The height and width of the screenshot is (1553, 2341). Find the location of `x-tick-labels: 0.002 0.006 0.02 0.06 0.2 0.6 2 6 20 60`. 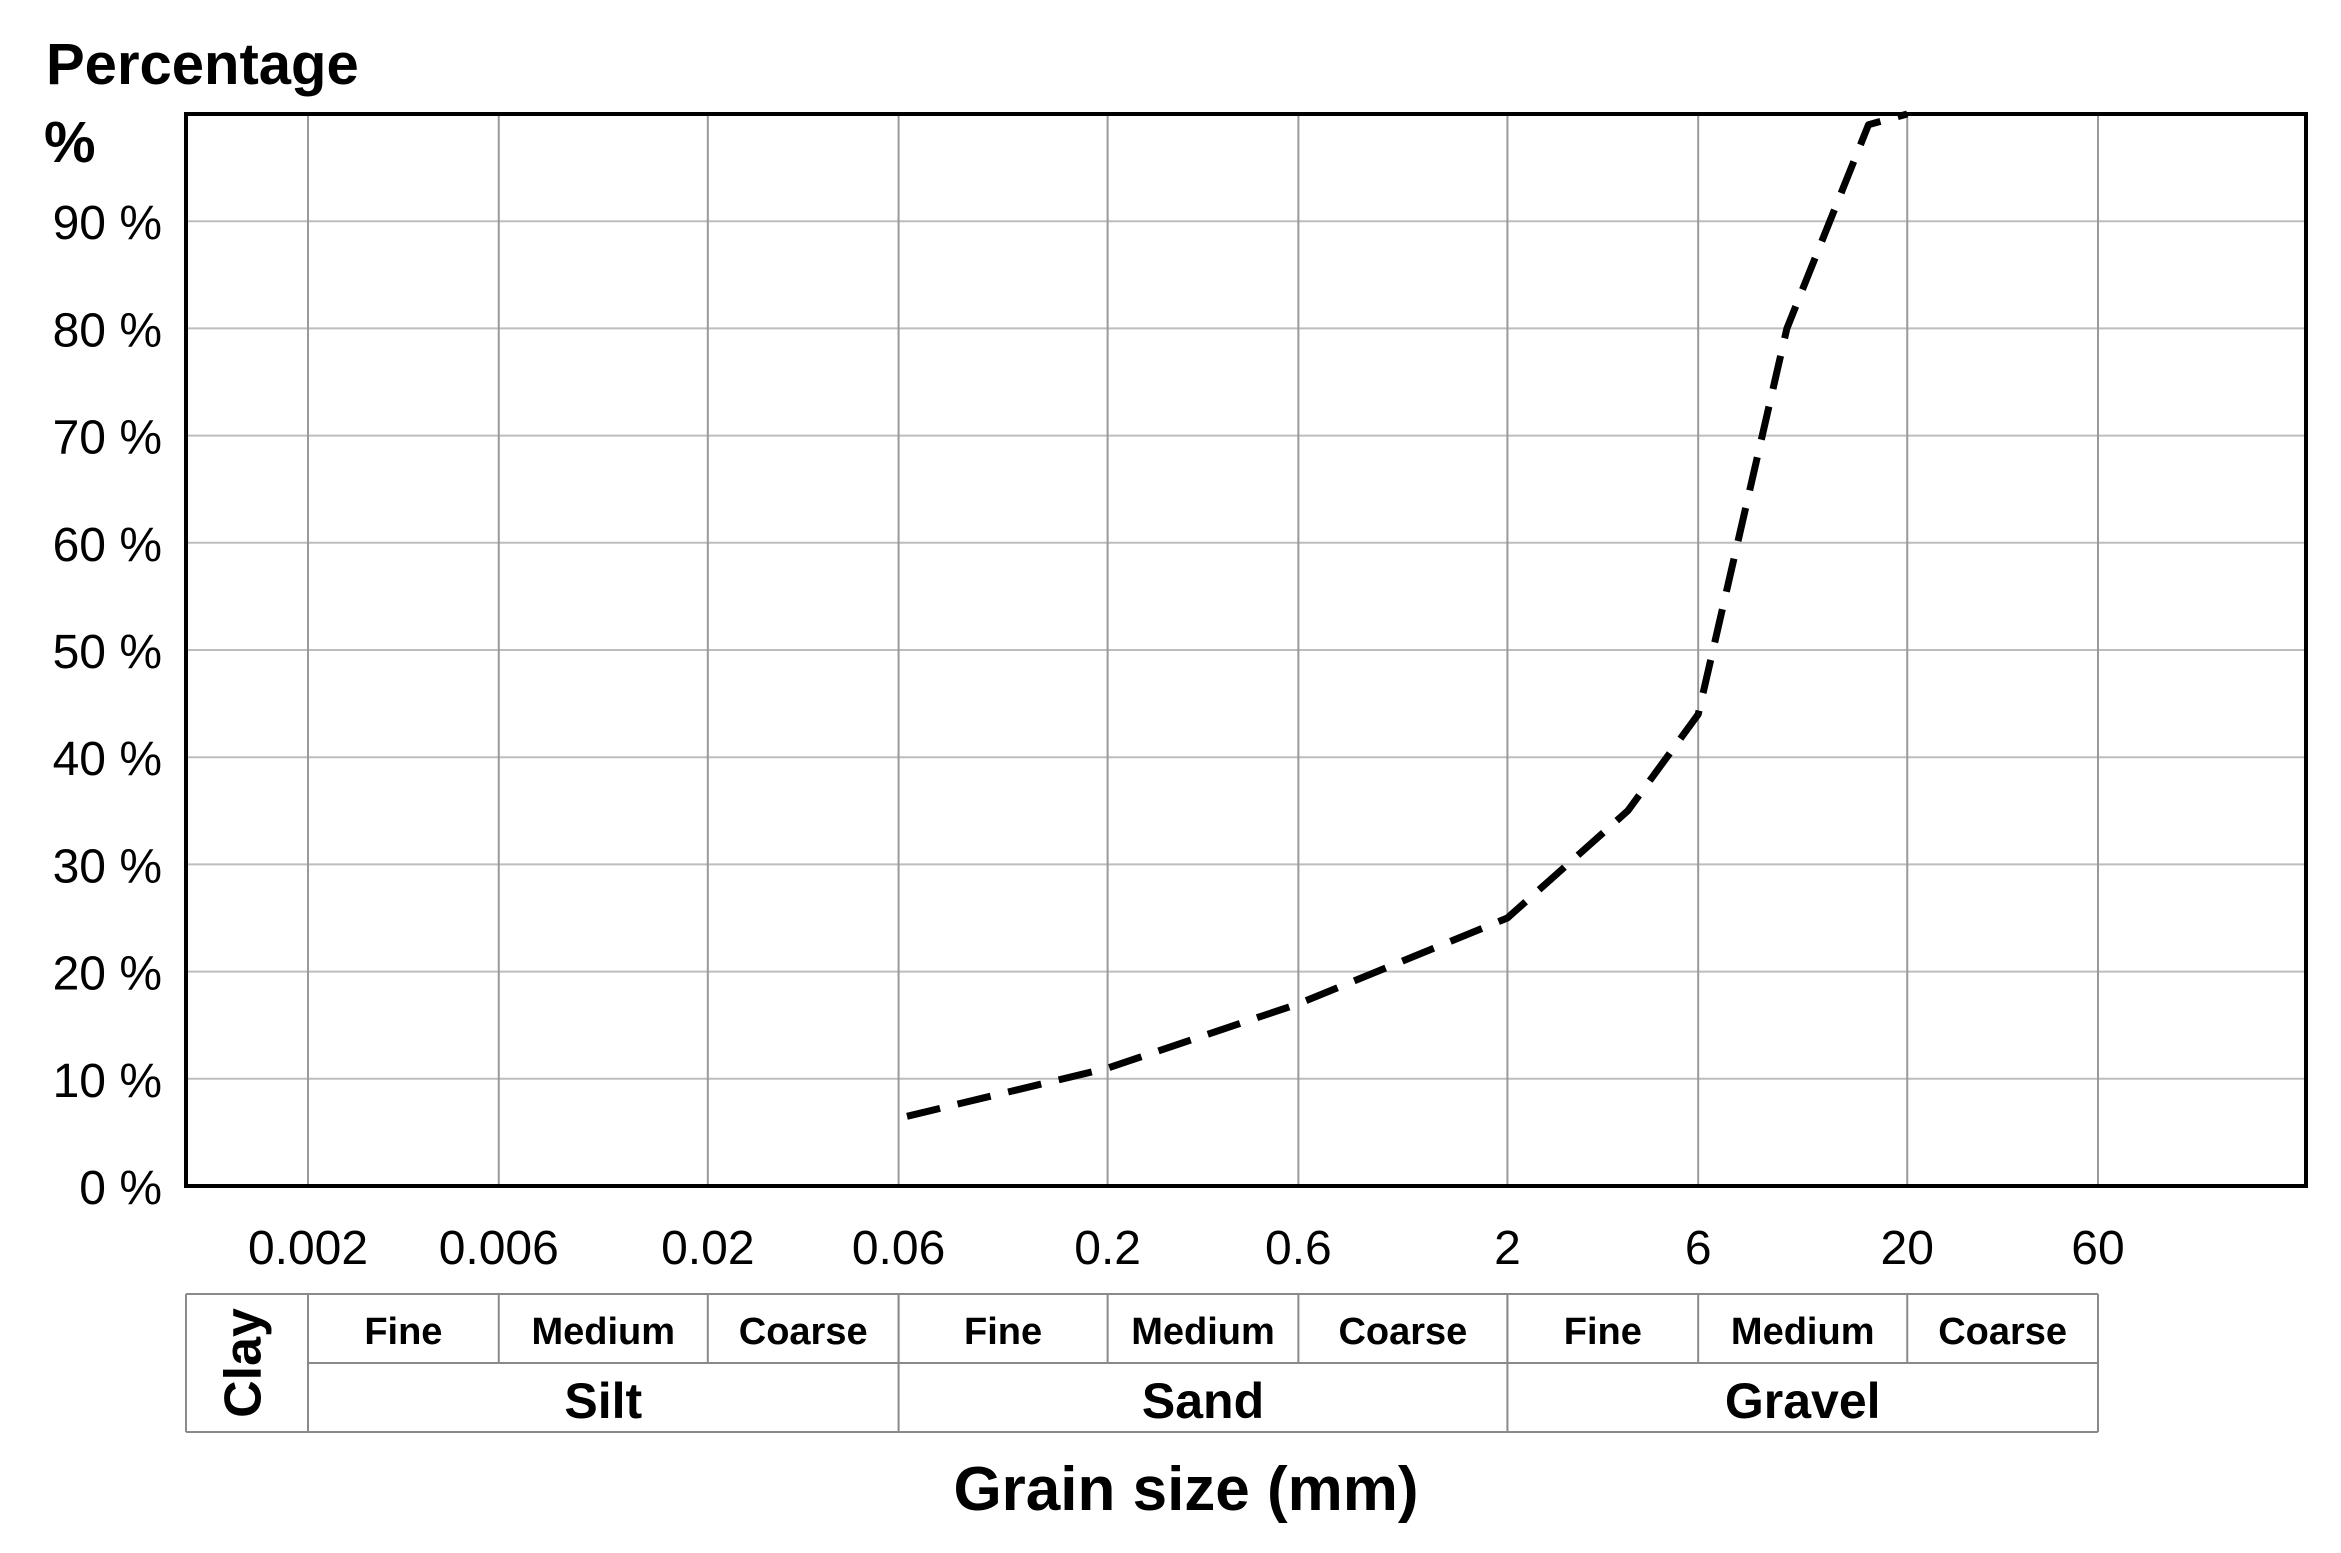

x-tick-labels: 0.002 0.006 0.02 0.06 0.2 0.6 2 6 20 60 is located at coordinates (1186, 1248).